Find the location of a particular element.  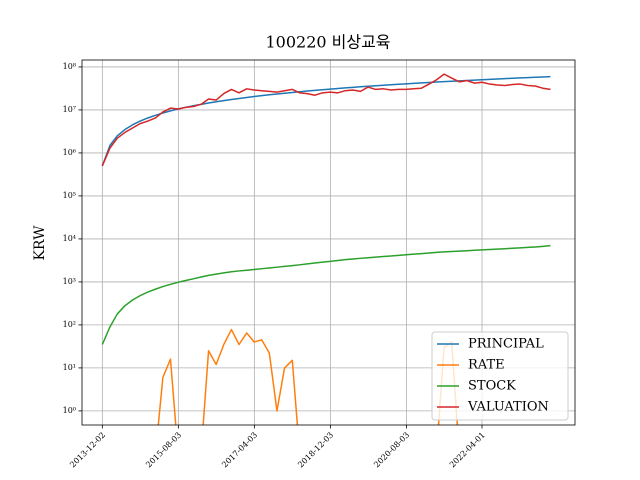

y-tick-label: 10⁸ is located at coordinates (69, 66).